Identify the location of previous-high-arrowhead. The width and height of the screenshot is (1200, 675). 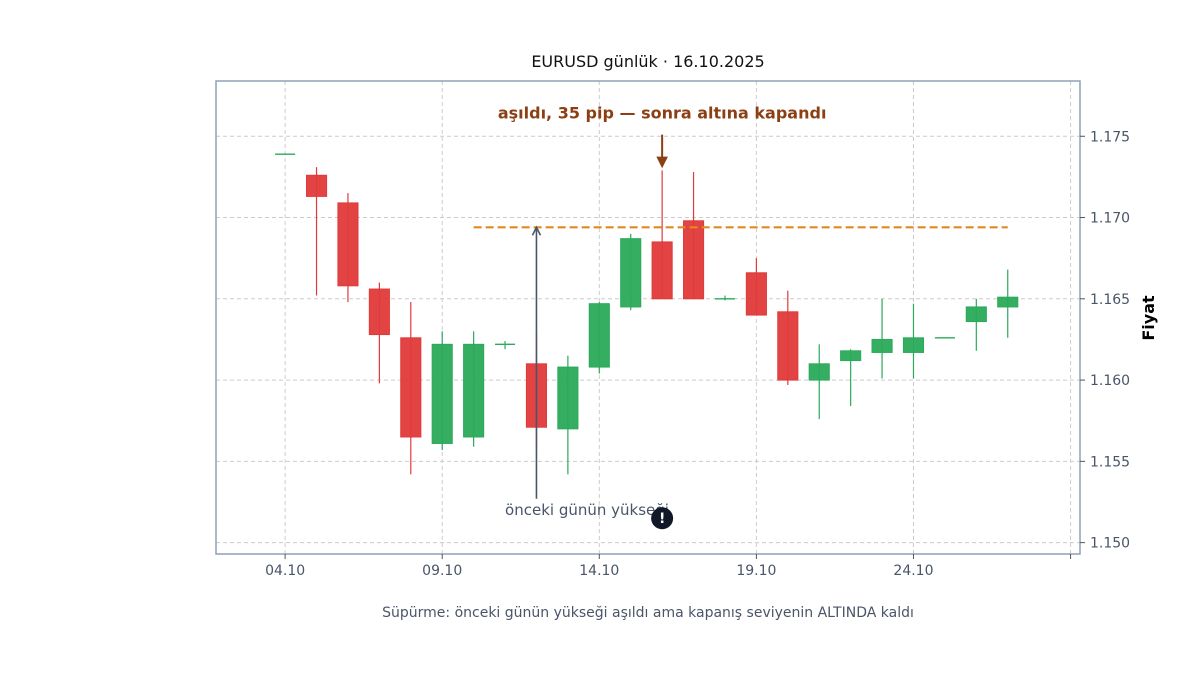
(536, 230).